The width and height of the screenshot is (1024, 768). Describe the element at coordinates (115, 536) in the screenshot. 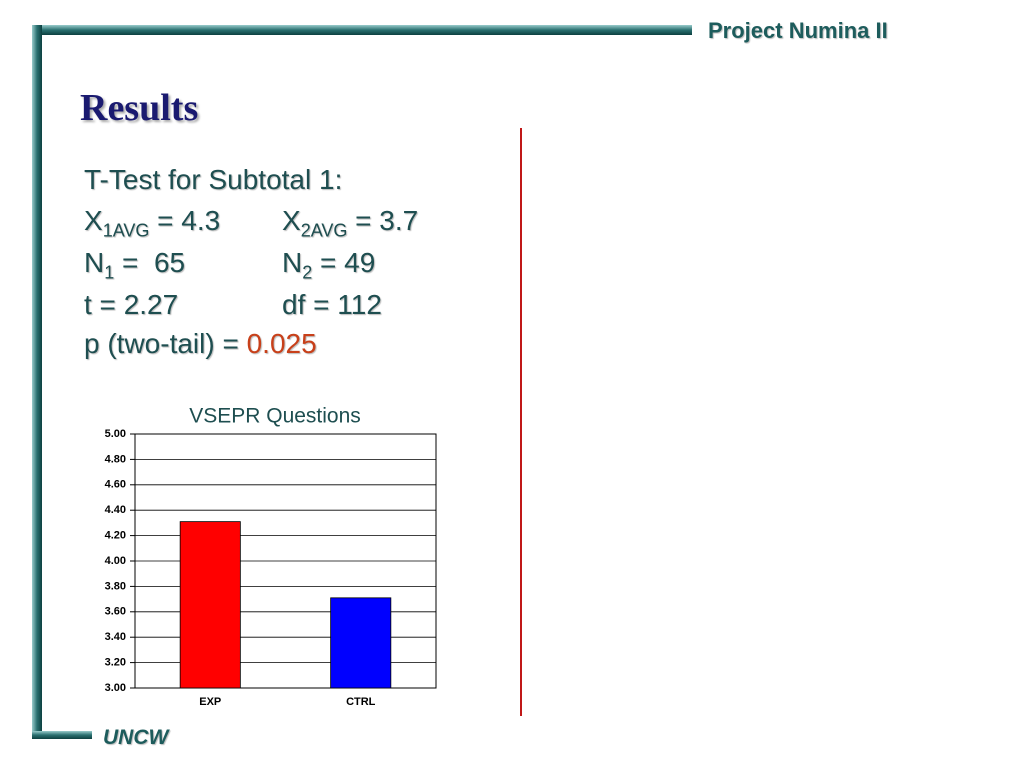

I see `y-tick-label: 4.20` at that location.